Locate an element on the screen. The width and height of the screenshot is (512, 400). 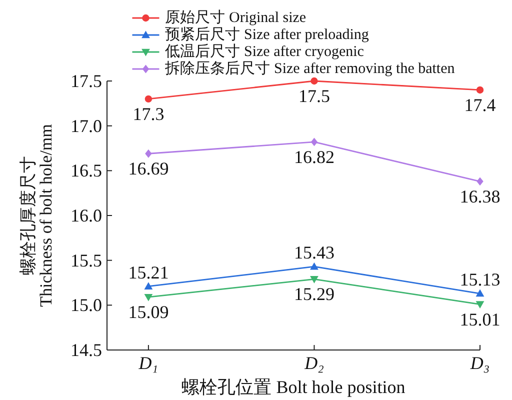
x-tick-label: D₃ is located at coordinates (479, 363).